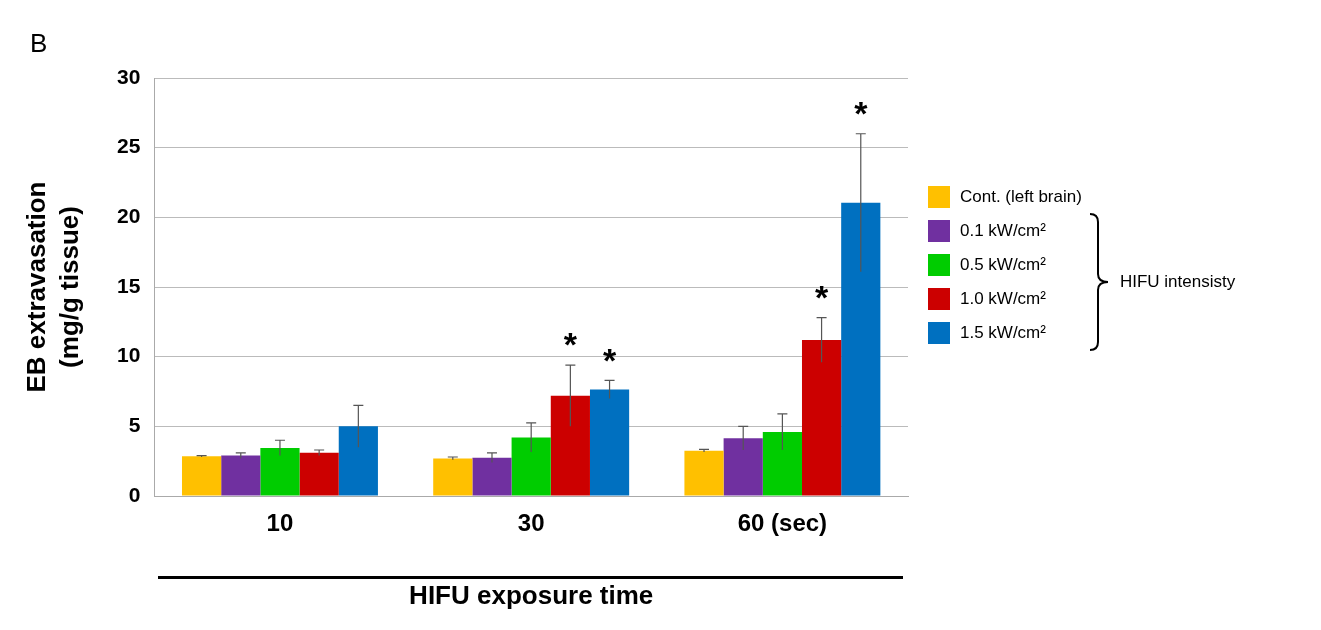 Image resolution: width=1321 pixels, height=630 pixels. What do you see at coordinates (531, 594) in the screenshot?
I see `x-axis-title: HIFU exposure time` at bounding box center [531, 594].